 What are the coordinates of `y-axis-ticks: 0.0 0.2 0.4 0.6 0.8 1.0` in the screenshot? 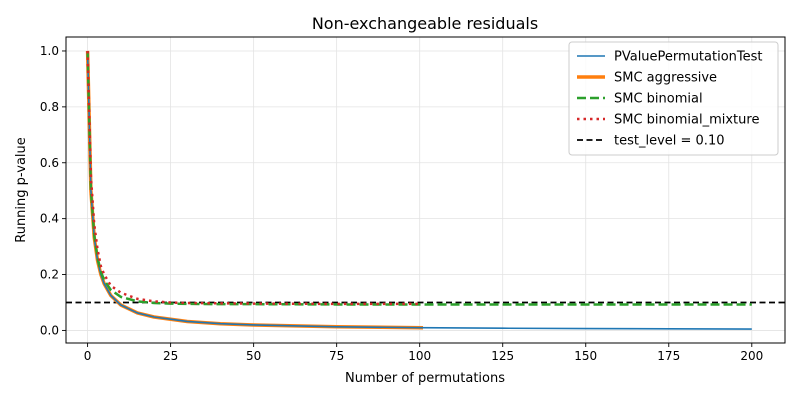 It's located at (53, 190).